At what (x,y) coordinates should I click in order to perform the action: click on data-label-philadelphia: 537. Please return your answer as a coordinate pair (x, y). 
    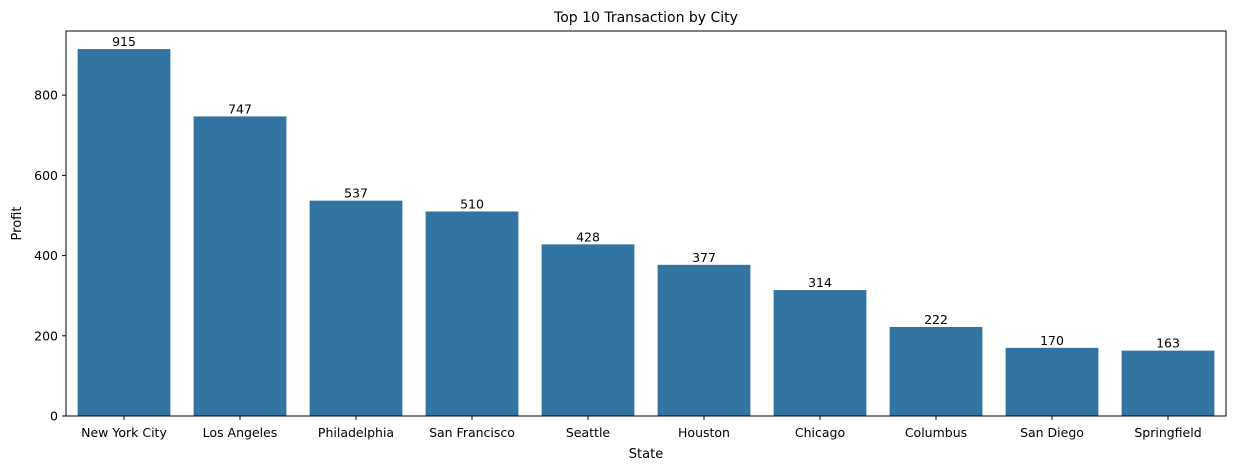
    Looking at the image, I should click on (356, 193).